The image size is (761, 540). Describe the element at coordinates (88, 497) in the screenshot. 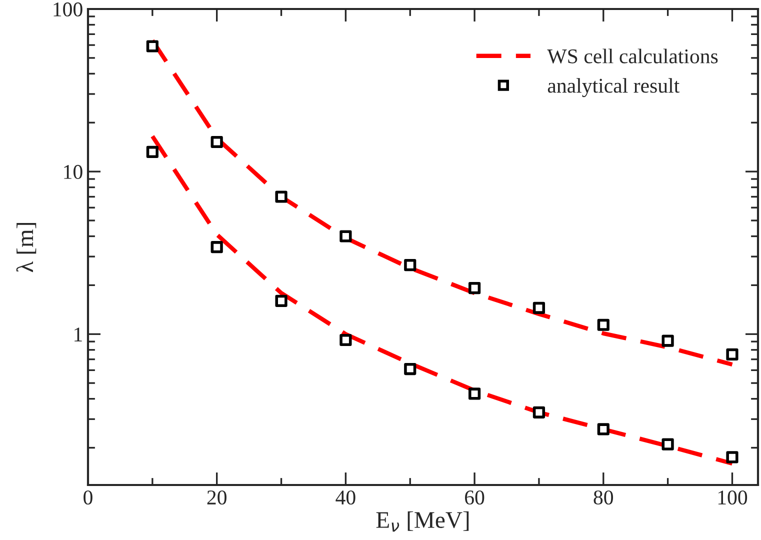

I see `x-tick-label: 0` at that location.